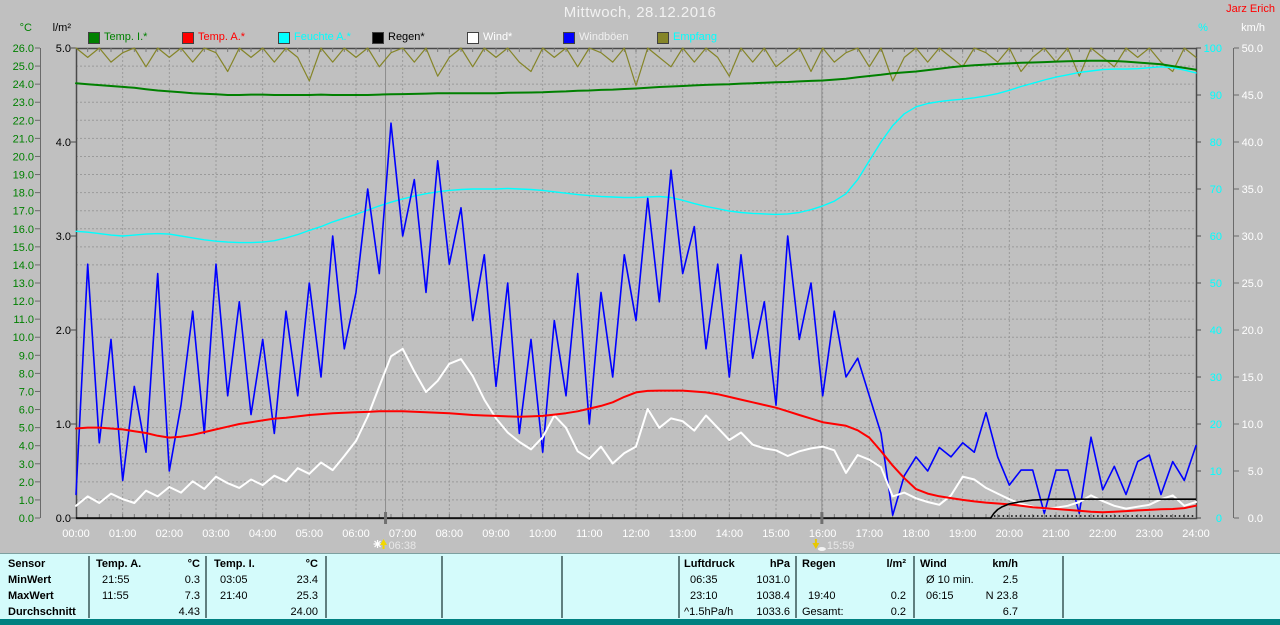 Image resolution: width=1280 pixels, height=625 pixels. What do you see at coordinates (1219, 519) in the screenshot?
I see `humidity-axis-tick-label: 0` at bounding box center [1219, 519].